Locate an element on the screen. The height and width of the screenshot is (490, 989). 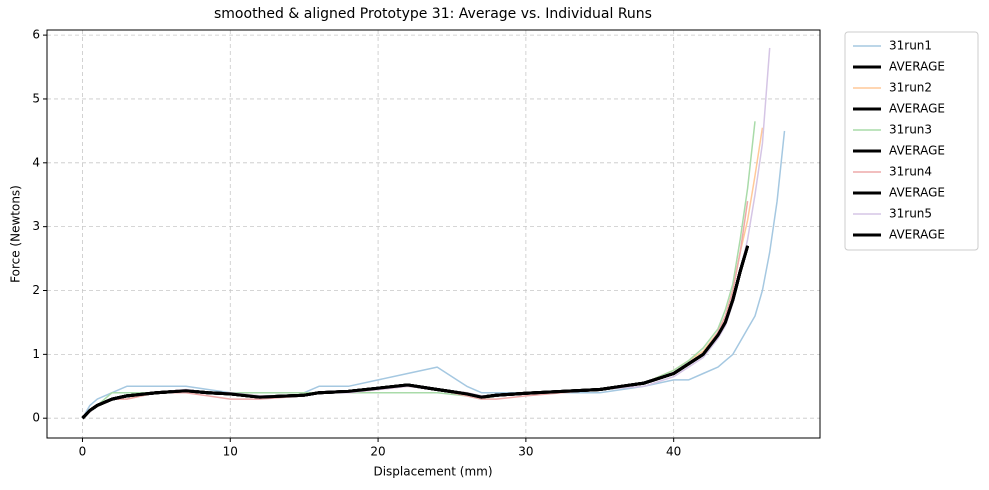
legend-label: 31run2 is located at coordinates (910, 88).